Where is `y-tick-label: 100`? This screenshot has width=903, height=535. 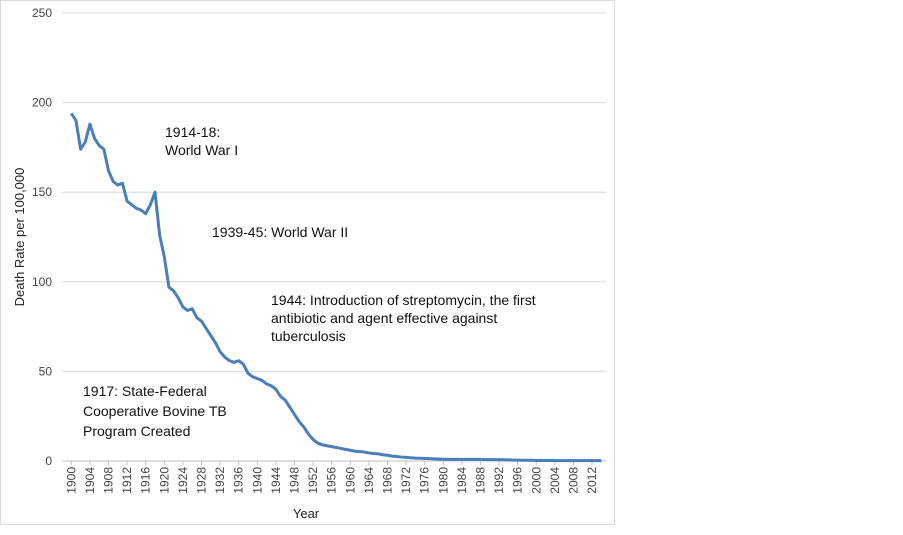
y-tick-label: 100 is located at coordinates (42, 282).